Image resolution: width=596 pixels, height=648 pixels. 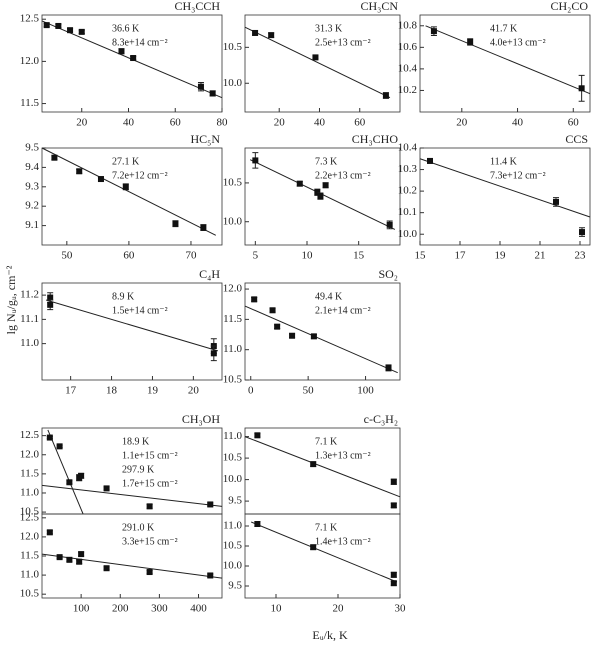 I want to click on annotation: 1.7e+15 cm⁻², so click(x=150, y=483).